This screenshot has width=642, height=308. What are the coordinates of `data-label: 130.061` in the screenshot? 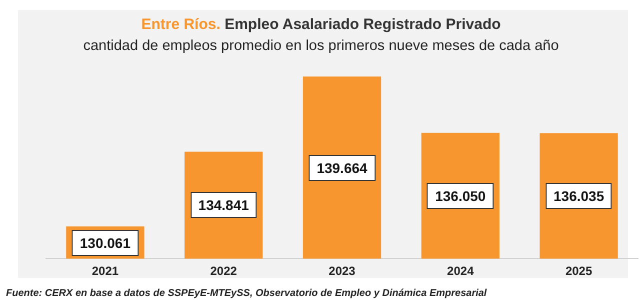 It's located at (105, 243).